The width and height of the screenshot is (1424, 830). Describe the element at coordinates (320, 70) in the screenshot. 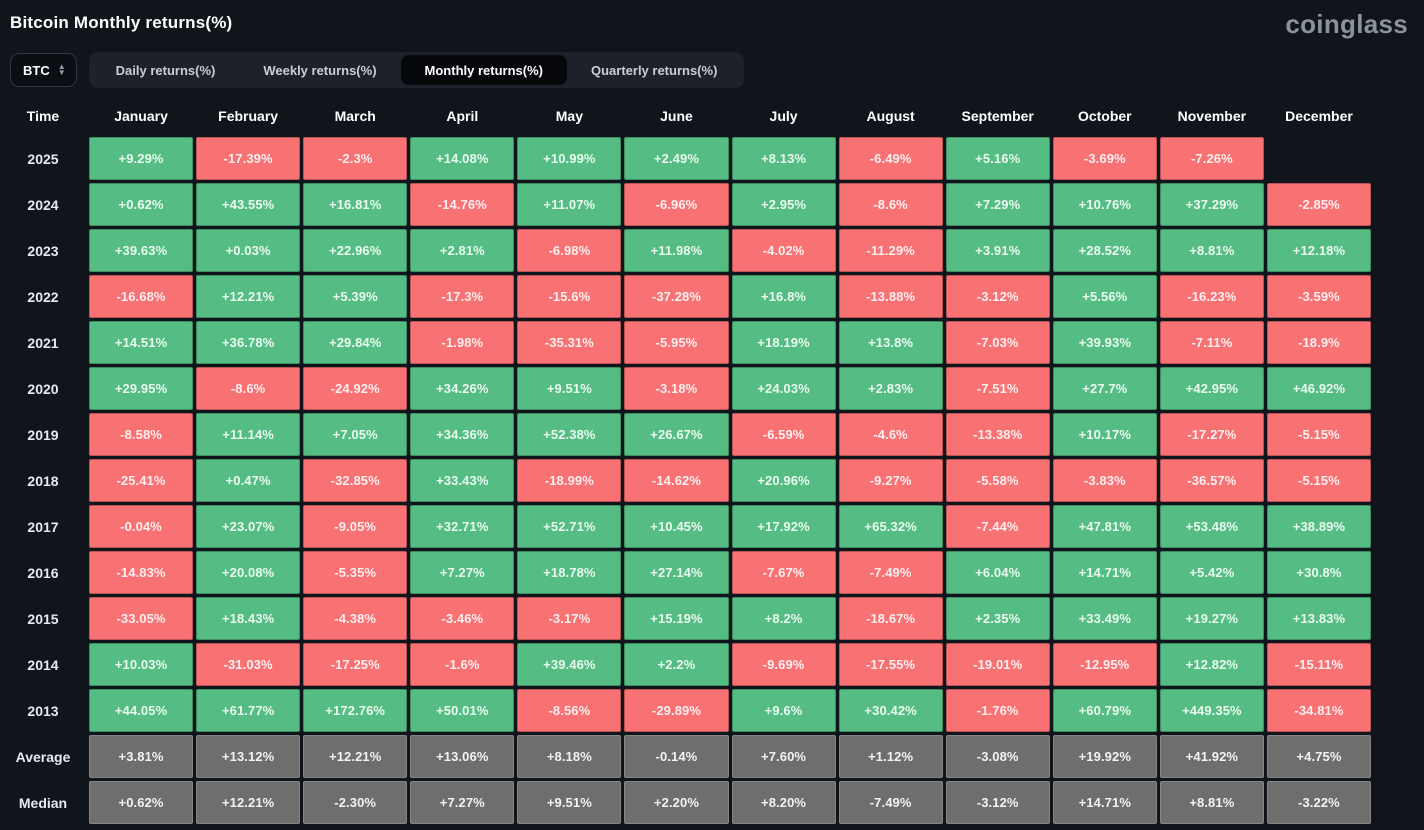

I see `tab-weekly-returns: Weekly returns(%)` at that location.